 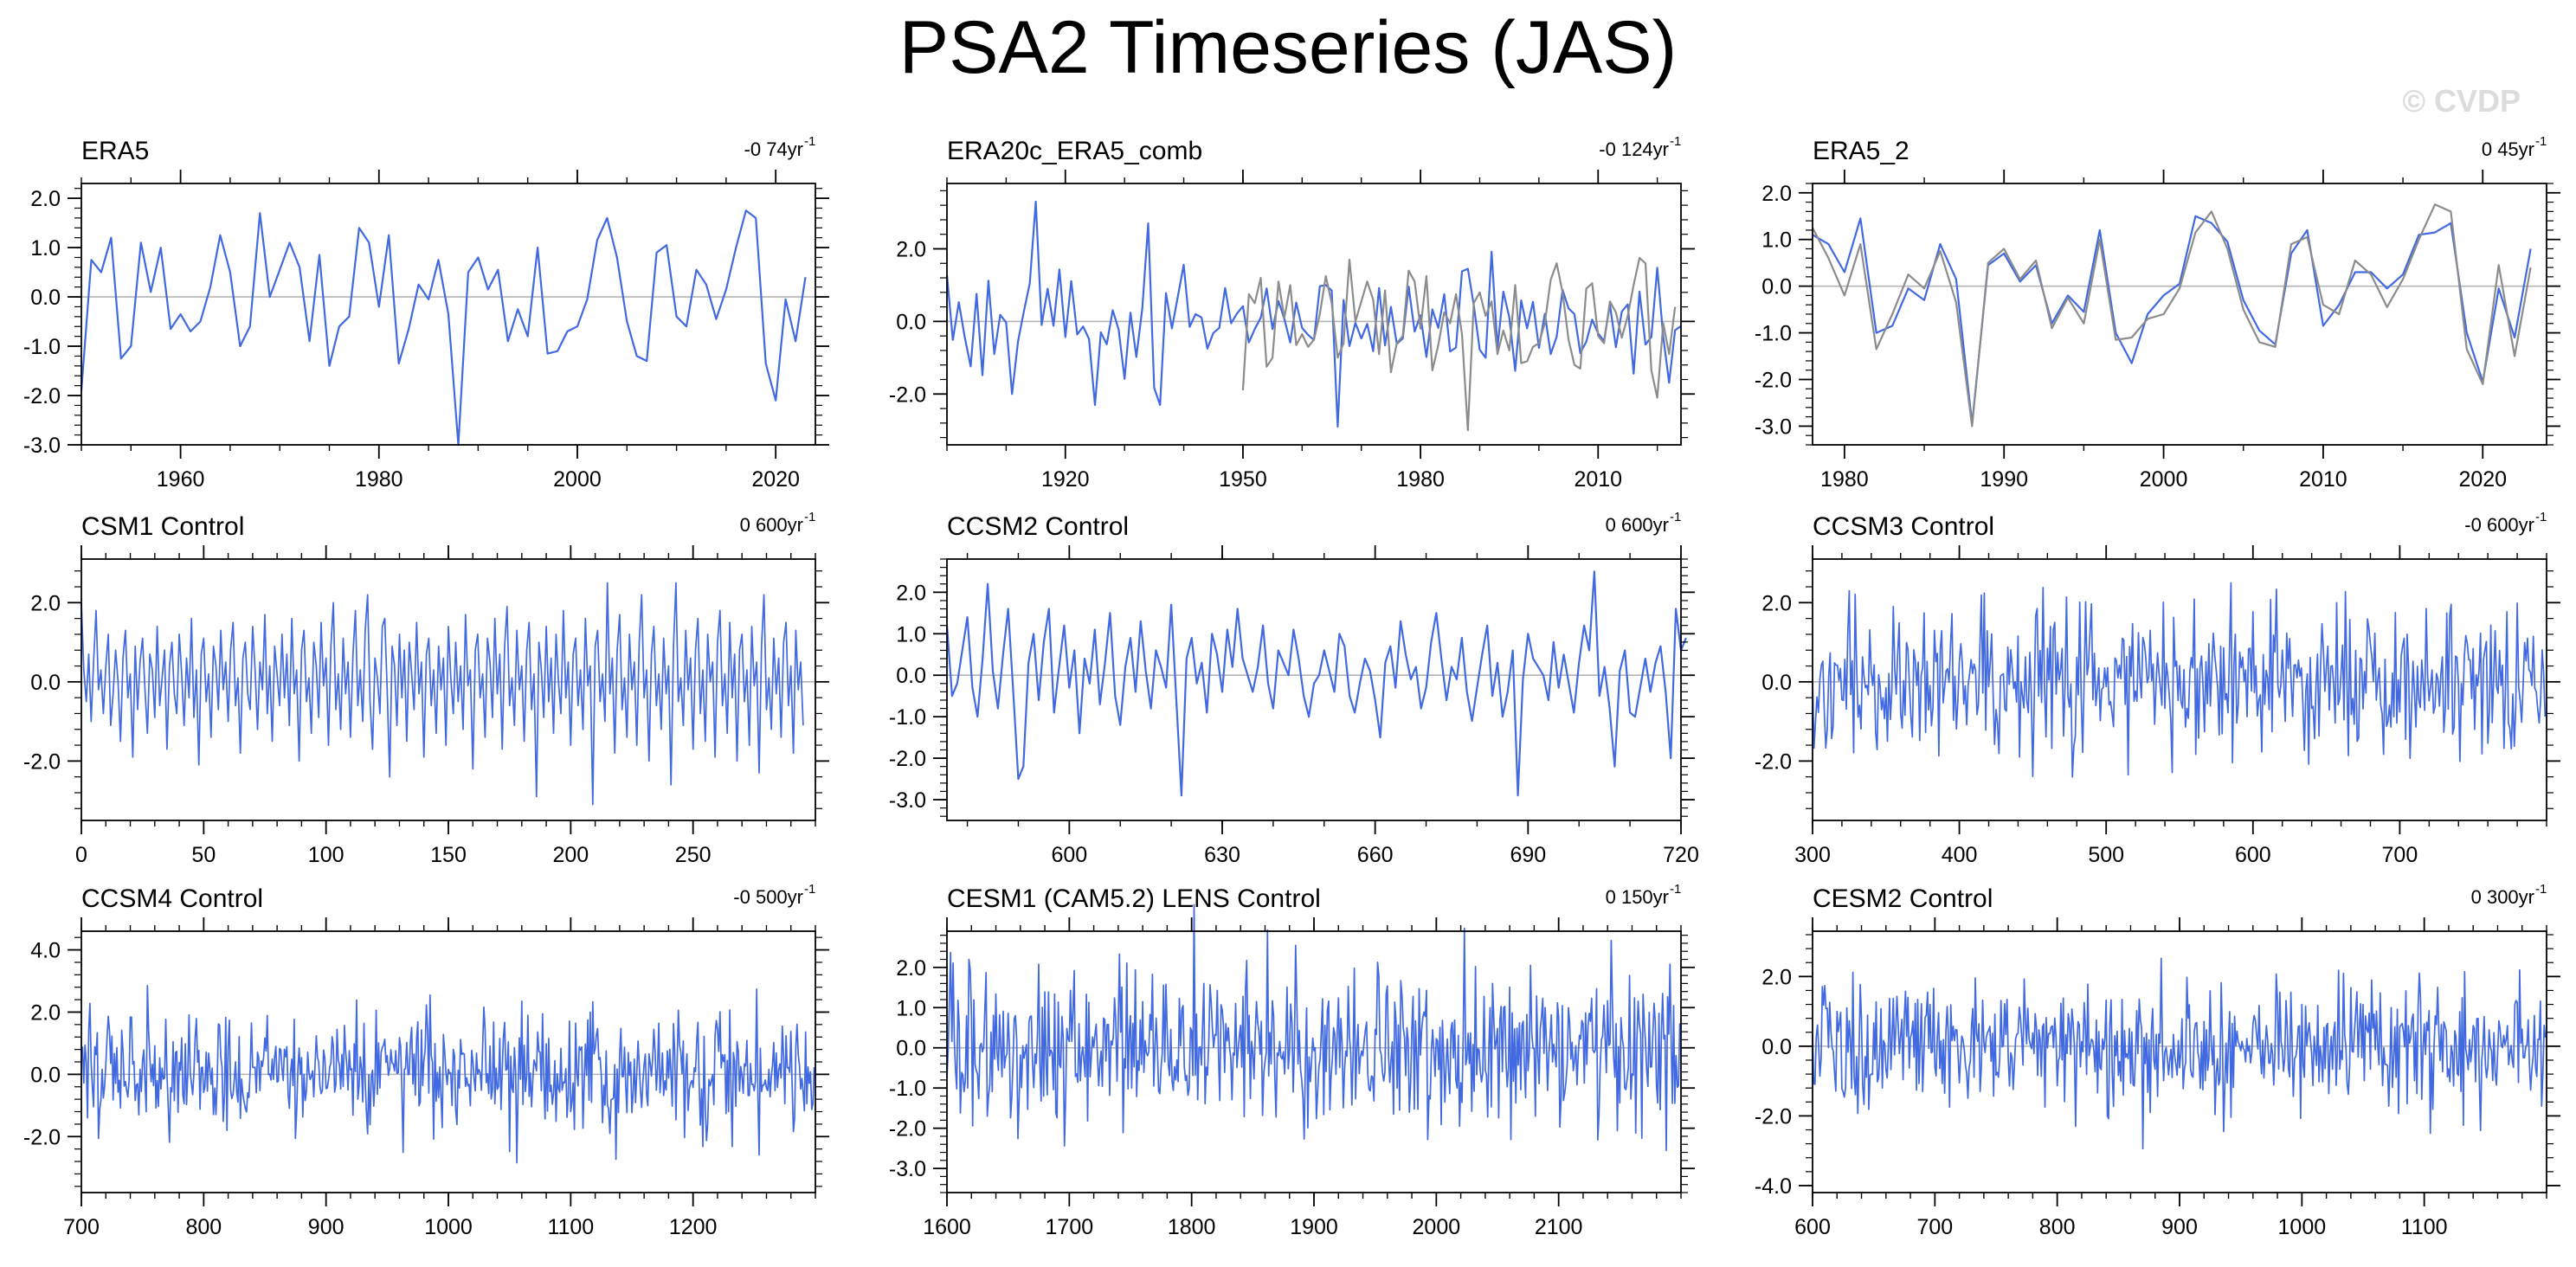 What do you see at coordinates (1960, 855) in the screenshot?
I see `x-tick-label: 400` at bounding box center [1960, 855].